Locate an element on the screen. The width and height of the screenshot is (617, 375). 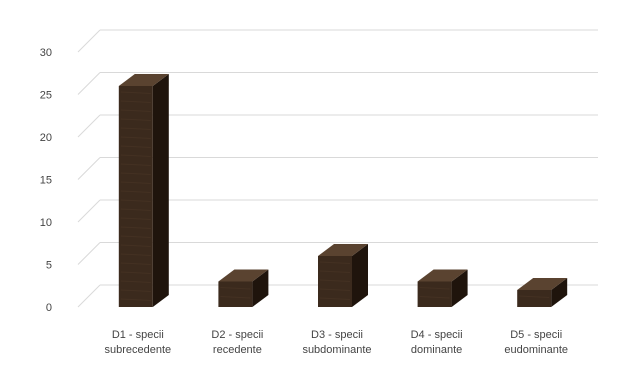
y-tick-label: 15 is located at coordinates (46, 181).